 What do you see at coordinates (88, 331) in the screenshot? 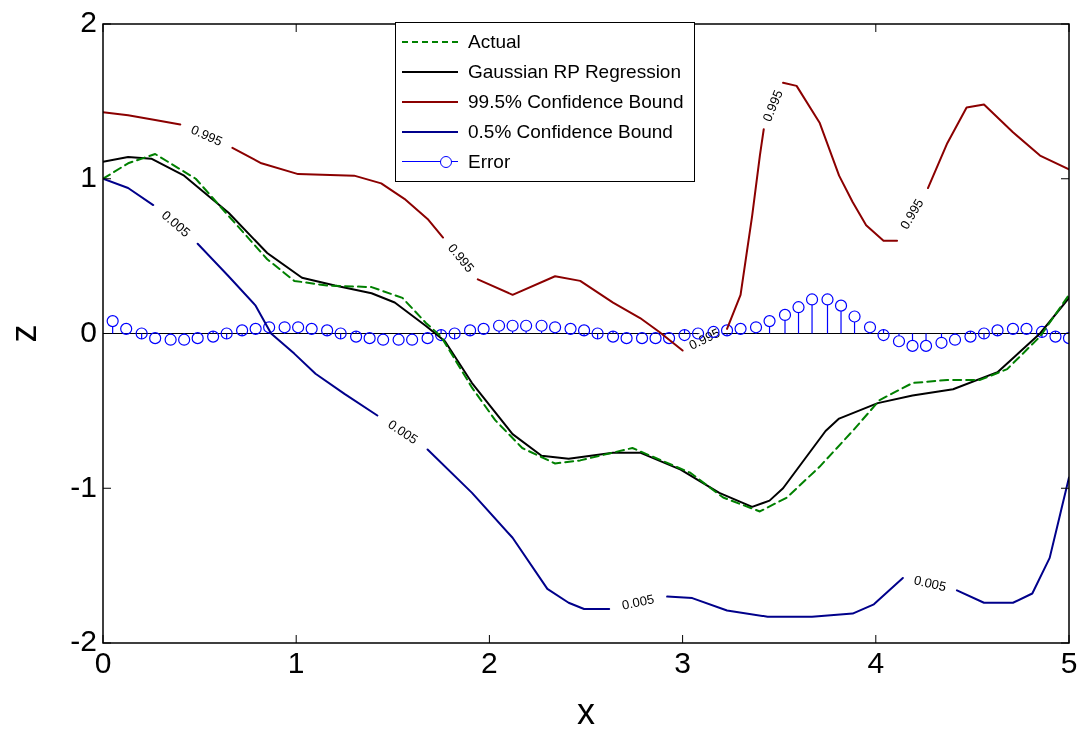
I see `y-tick-label: 0` at bounding box center [88, 331].